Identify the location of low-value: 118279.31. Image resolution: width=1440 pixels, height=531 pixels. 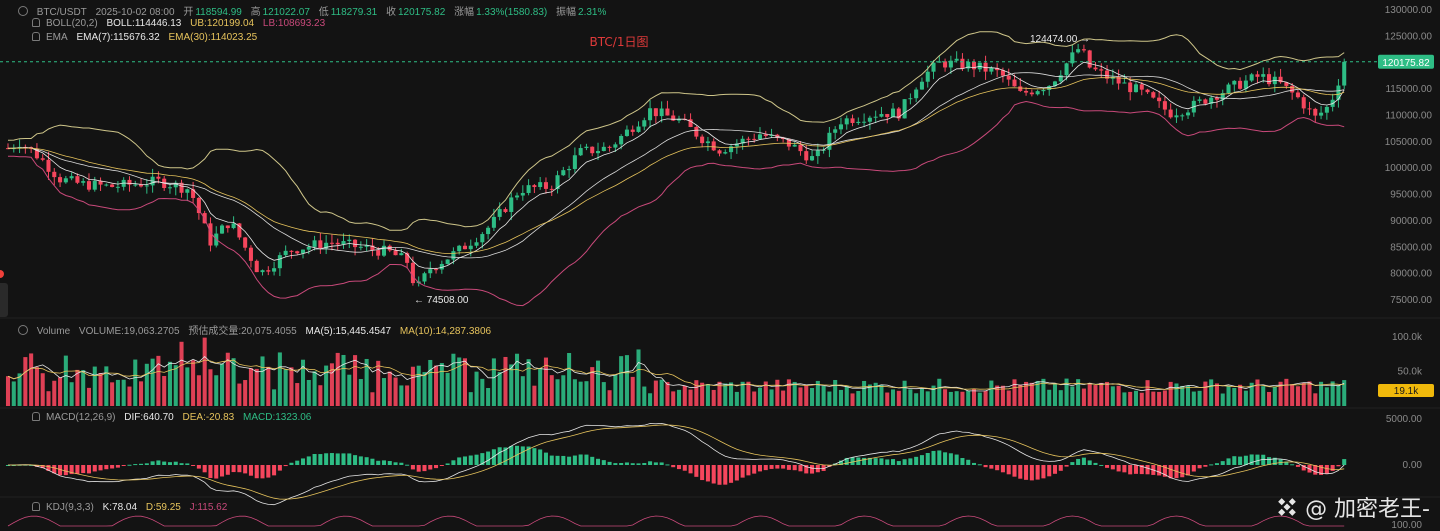
(354, 12).